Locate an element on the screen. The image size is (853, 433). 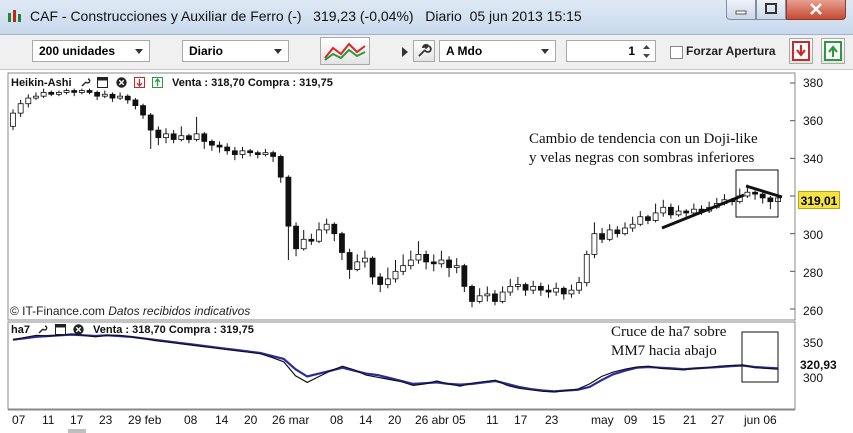
units-select: 200 unidades is located at coordinates (91, 51).